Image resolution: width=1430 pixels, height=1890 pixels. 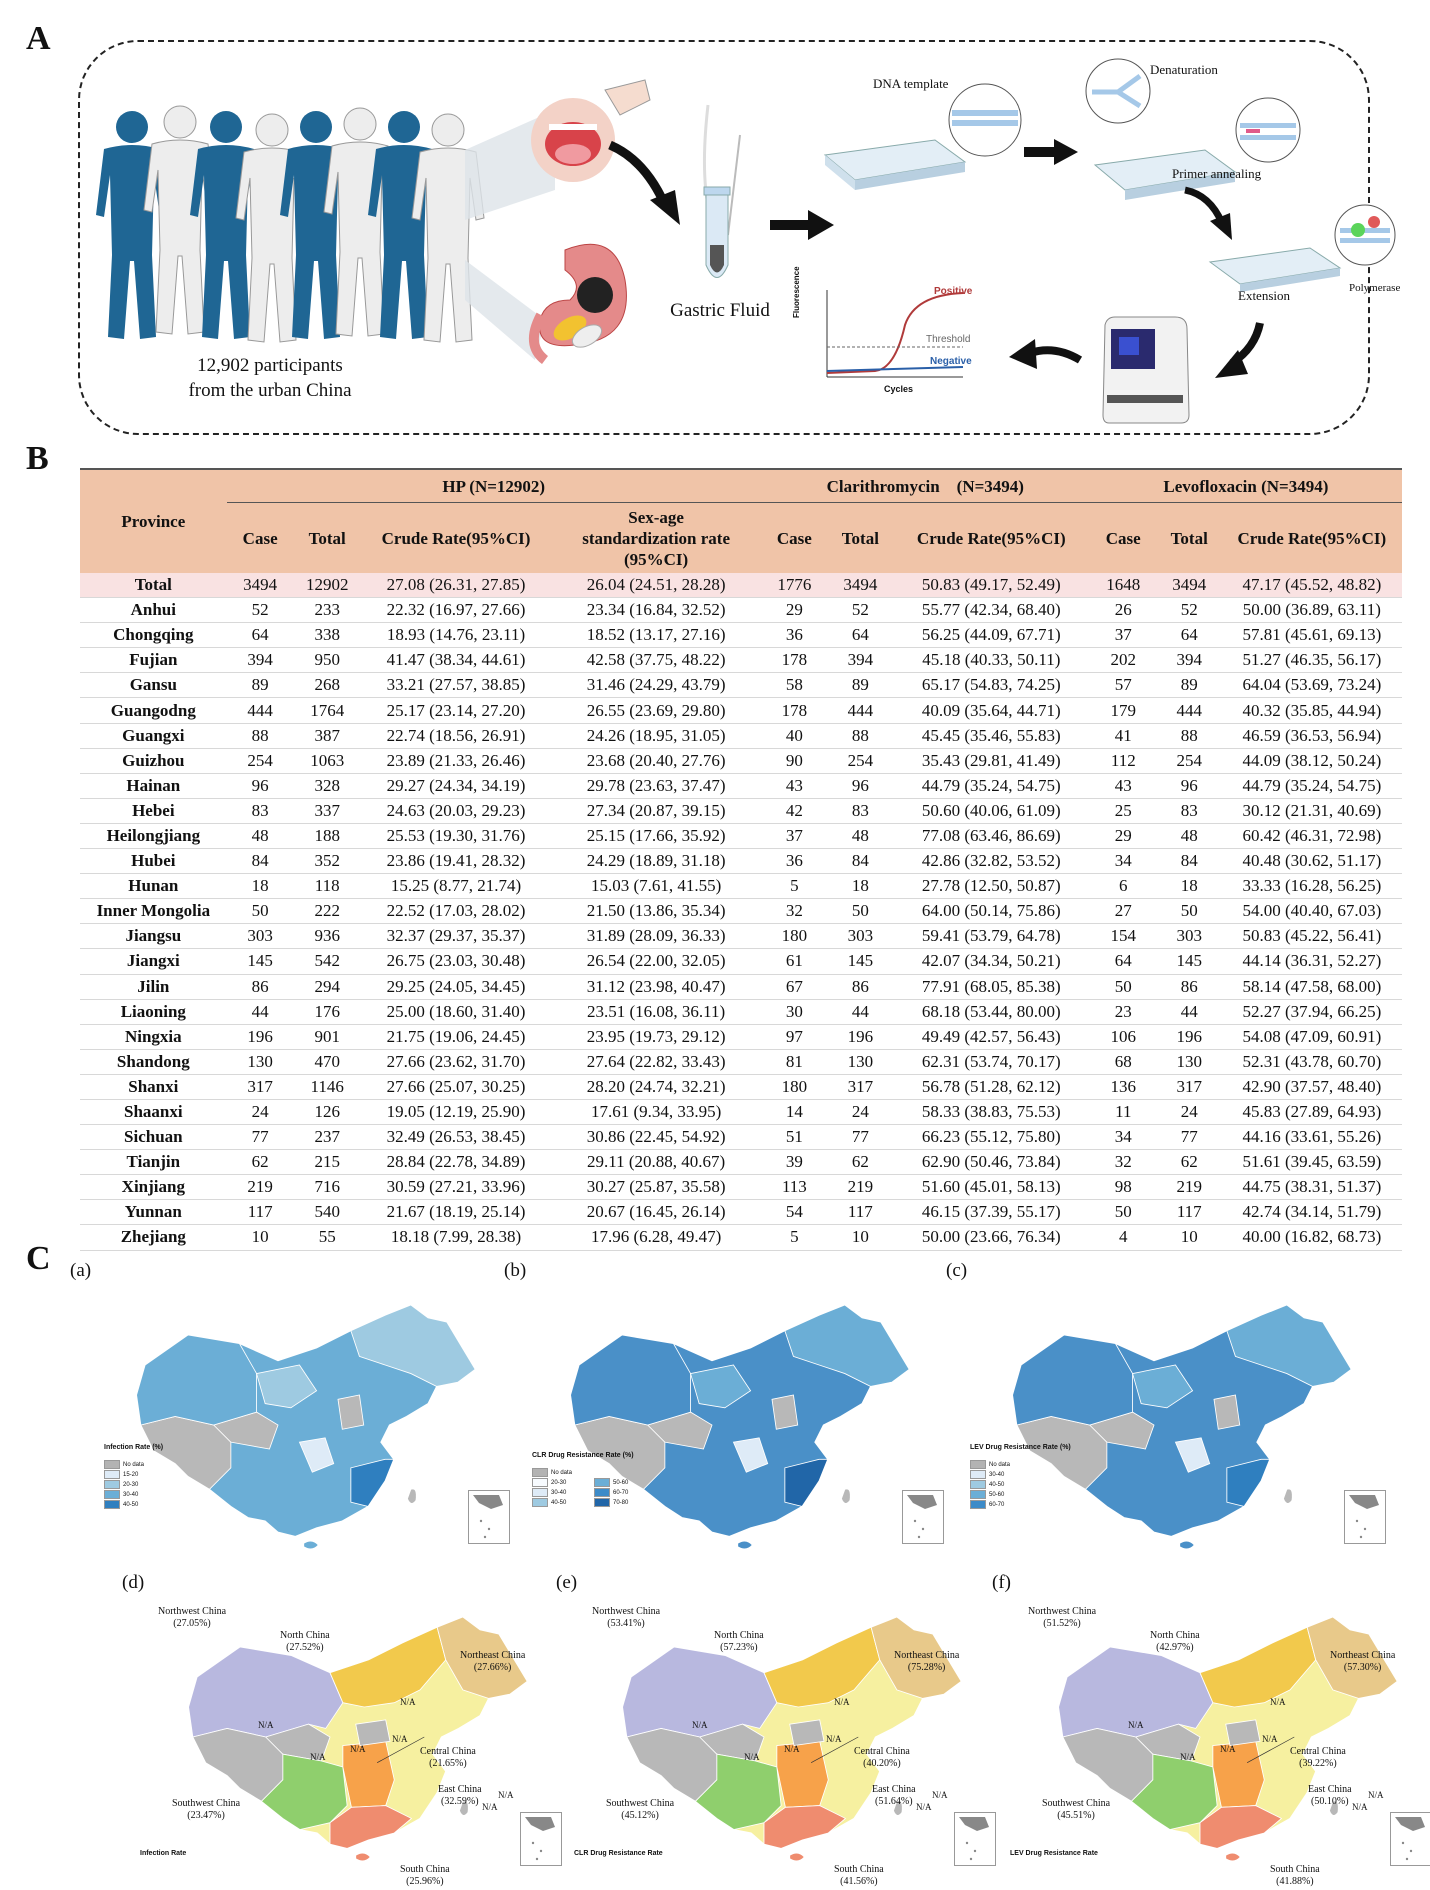 I want to click on value-cell: 219, so click(x=860, y=1187).